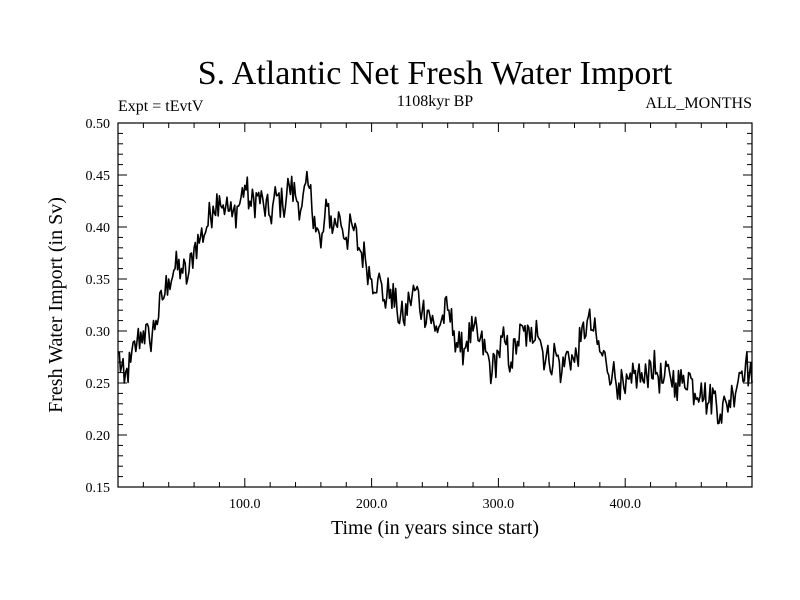  Describe the element at coordinates (98, 332) in the screenshot. I see `y-tick-label: 0.30` at that location.